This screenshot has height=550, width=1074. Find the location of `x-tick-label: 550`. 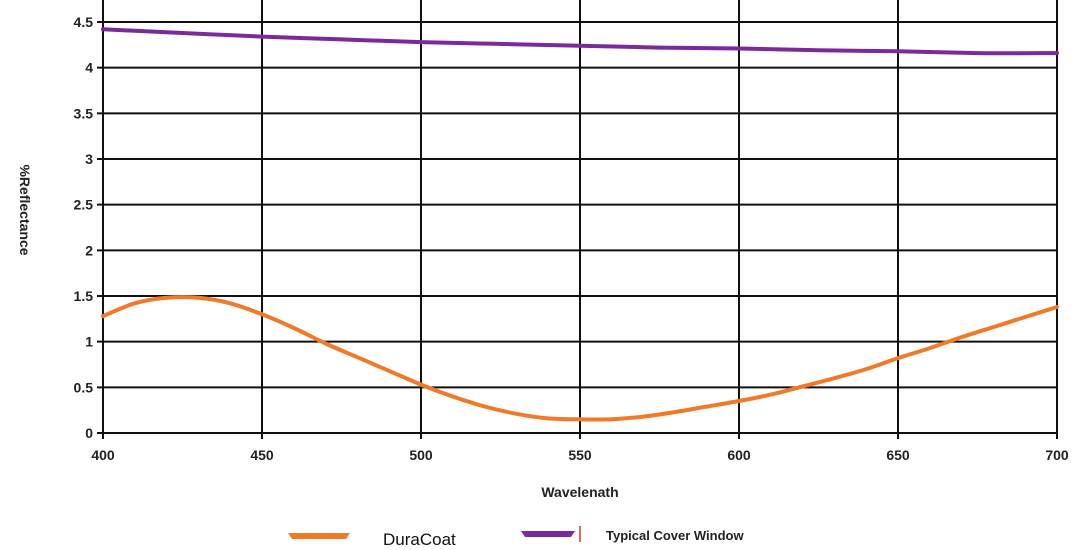

x-tick-label: 550 is located at coordinates (580, 455).